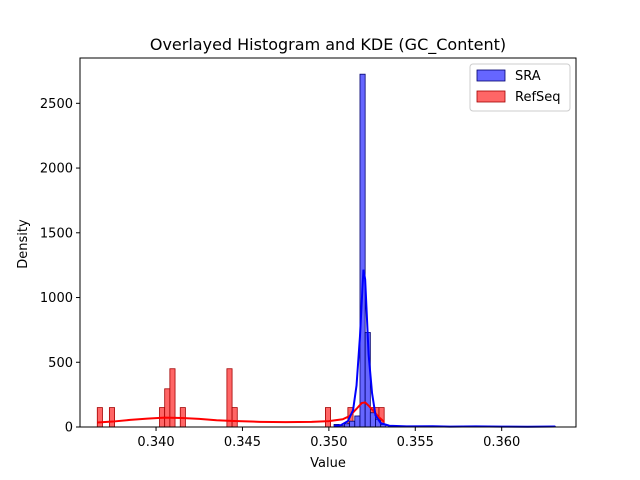  I want to click on x-tick-label: 0.345, so click(242, 442).